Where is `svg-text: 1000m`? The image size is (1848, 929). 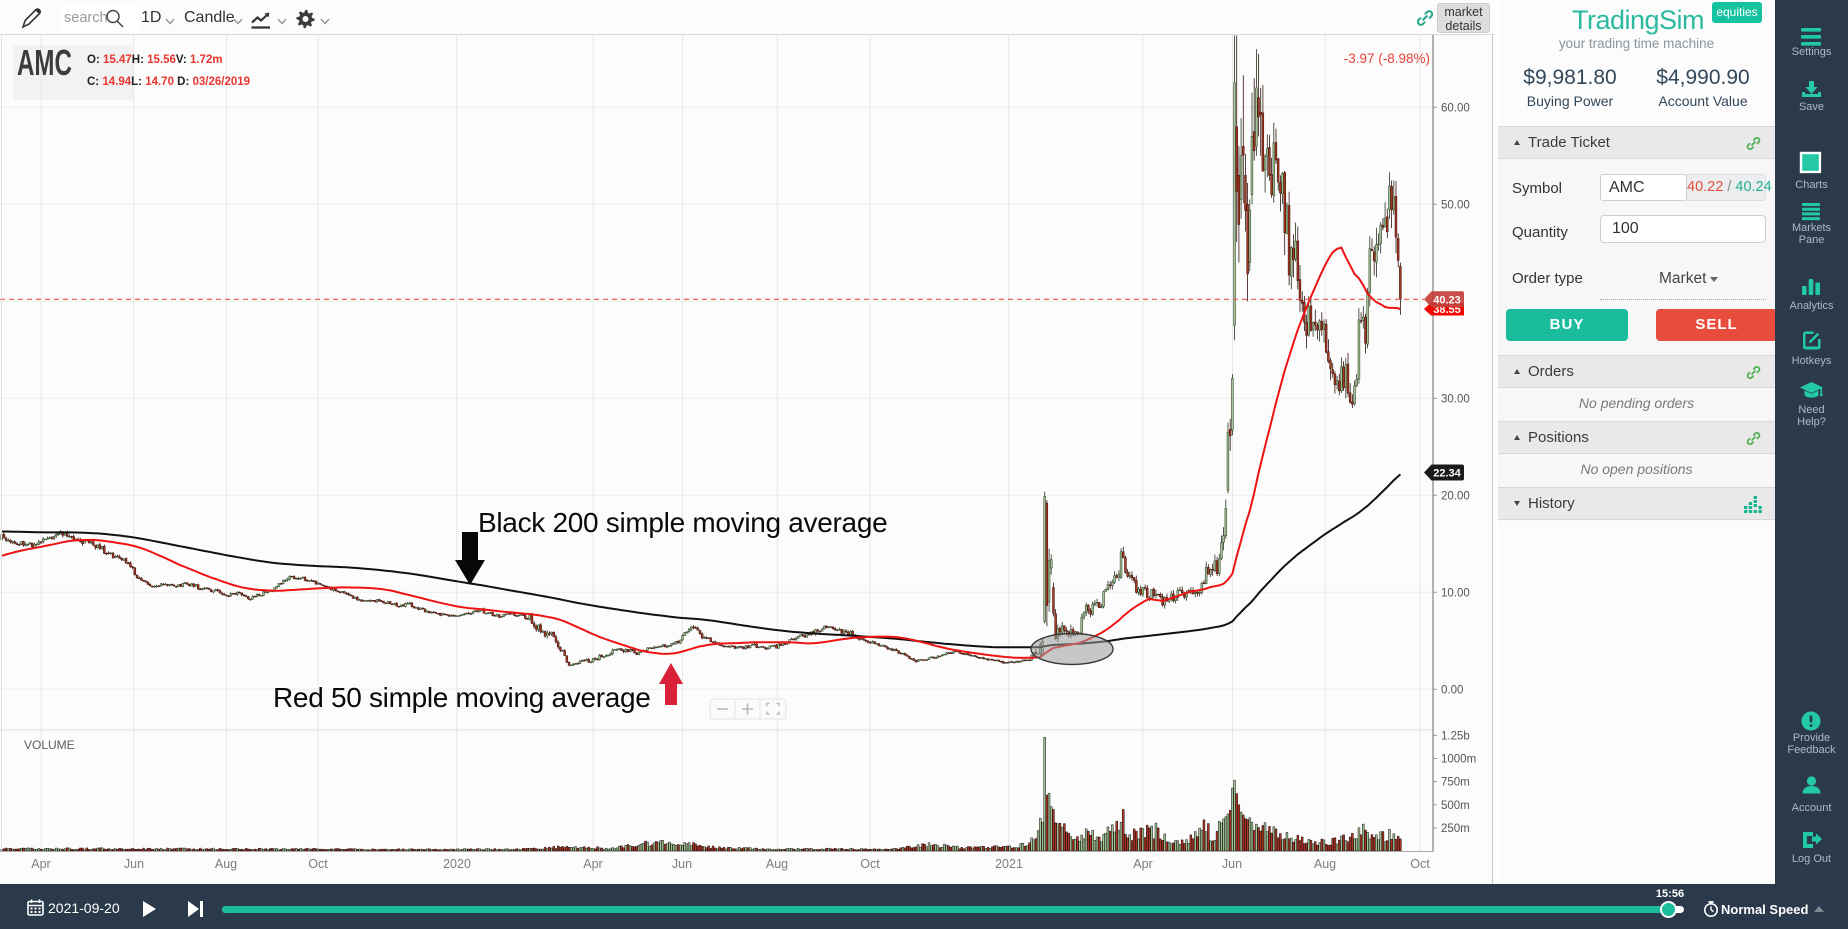
svg-text: 1000m is located at coordinates (1458, 760).